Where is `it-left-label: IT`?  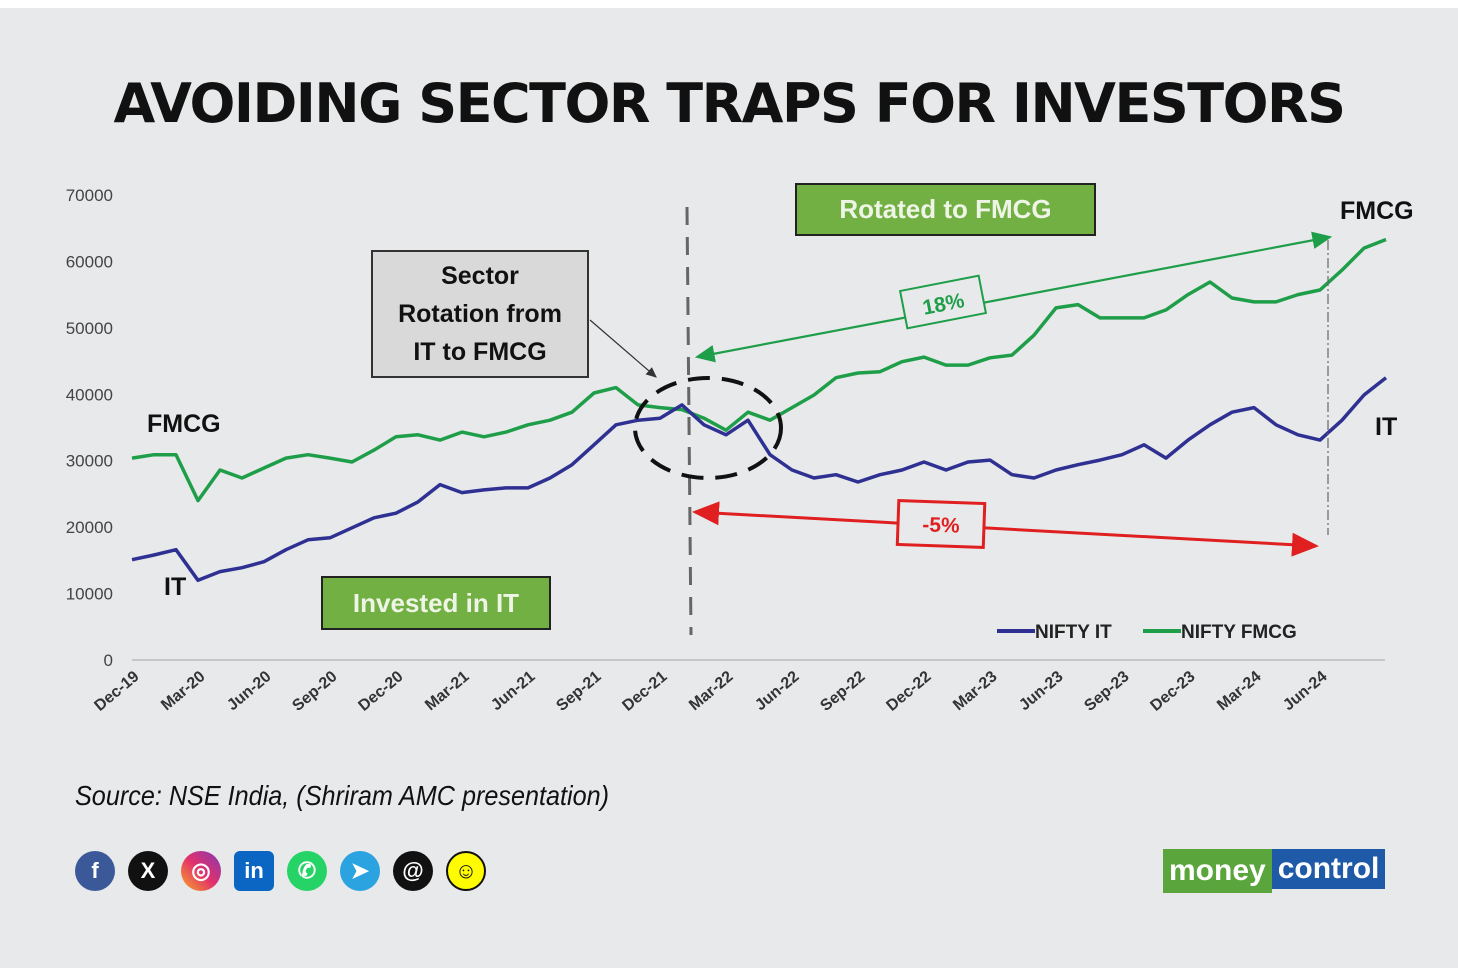 it-left-label: IT is located at coordinates (175, 587).